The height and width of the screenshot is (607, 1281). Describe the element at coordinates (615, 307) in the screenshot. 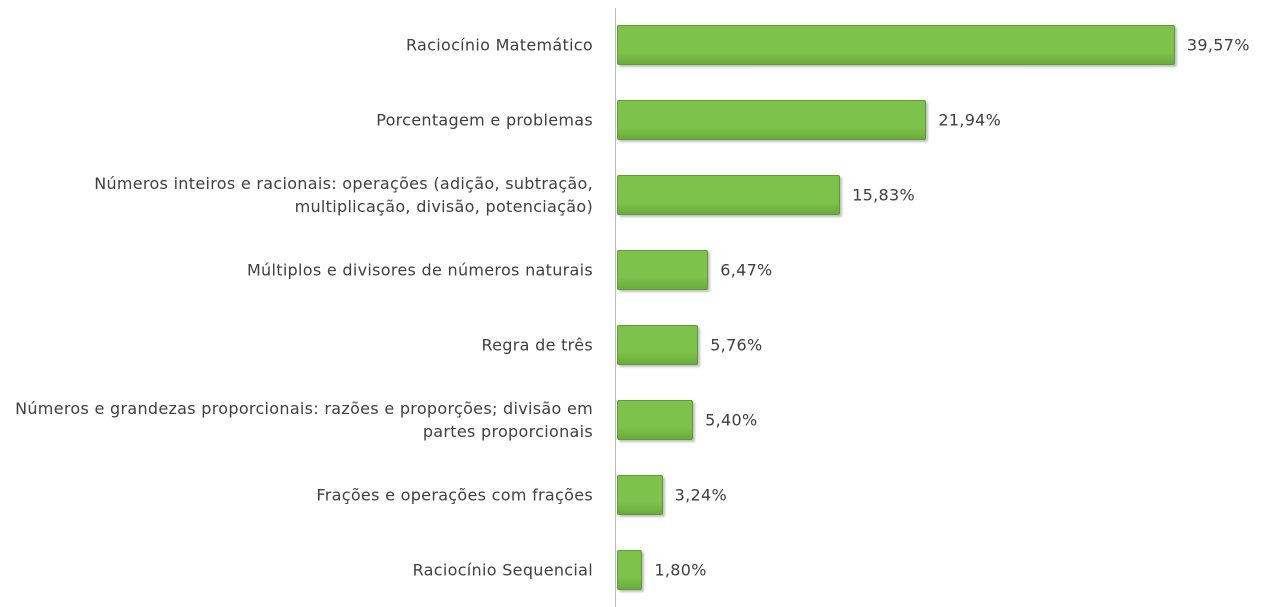

I see `axis-line` at that location.